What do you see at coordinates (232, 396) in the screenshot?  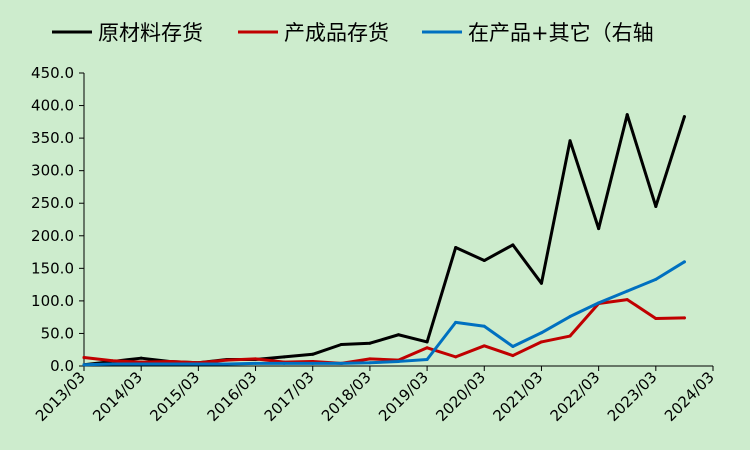 I see `x-tick-label: 2016/03` at bounding box center [232, 396].